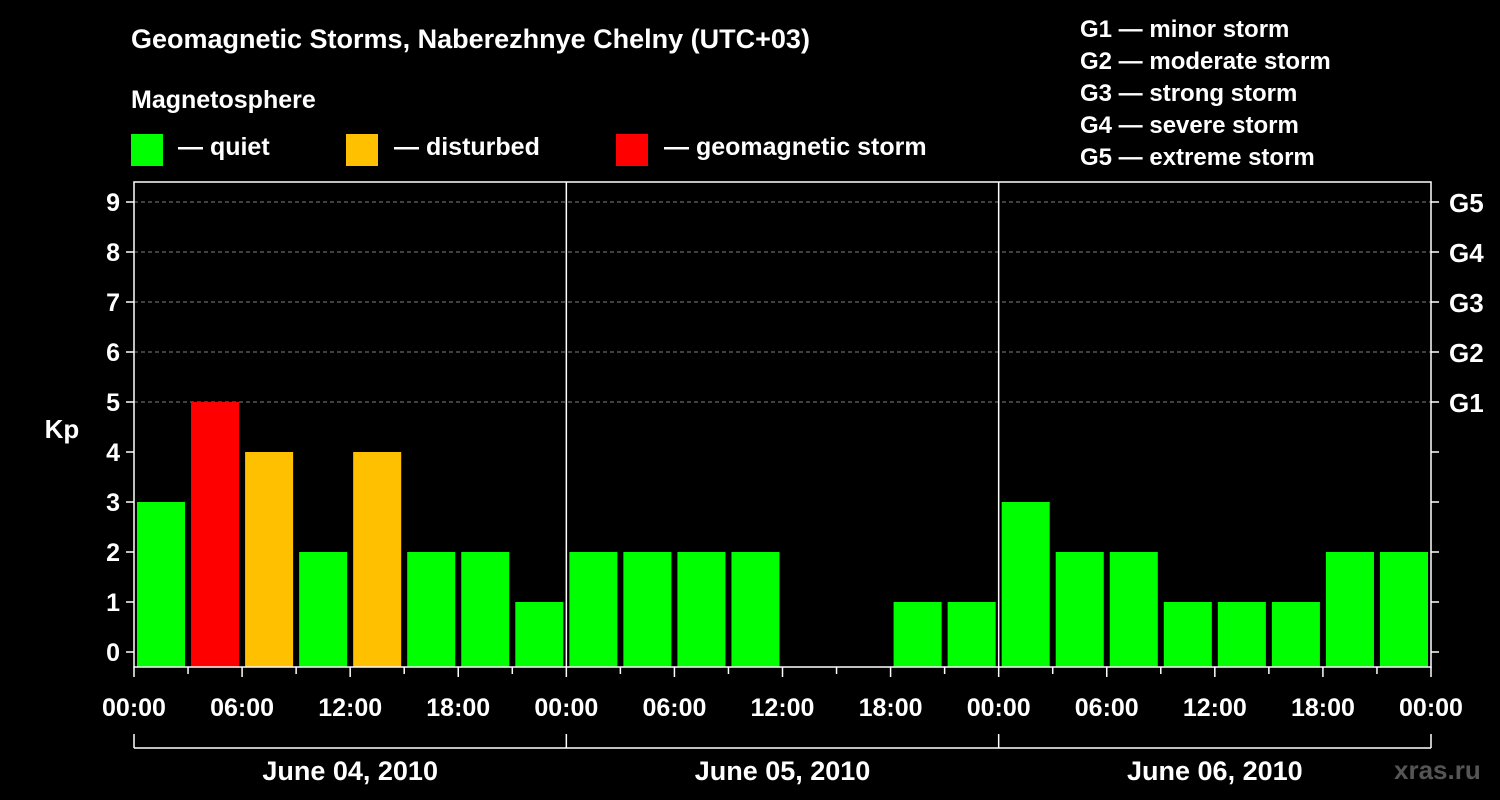  What do you see at coordinates (1185, 29) in the screenshot?
I see `storm-level-g1: G1 — minor storm` at bounding box center [1185, 29].